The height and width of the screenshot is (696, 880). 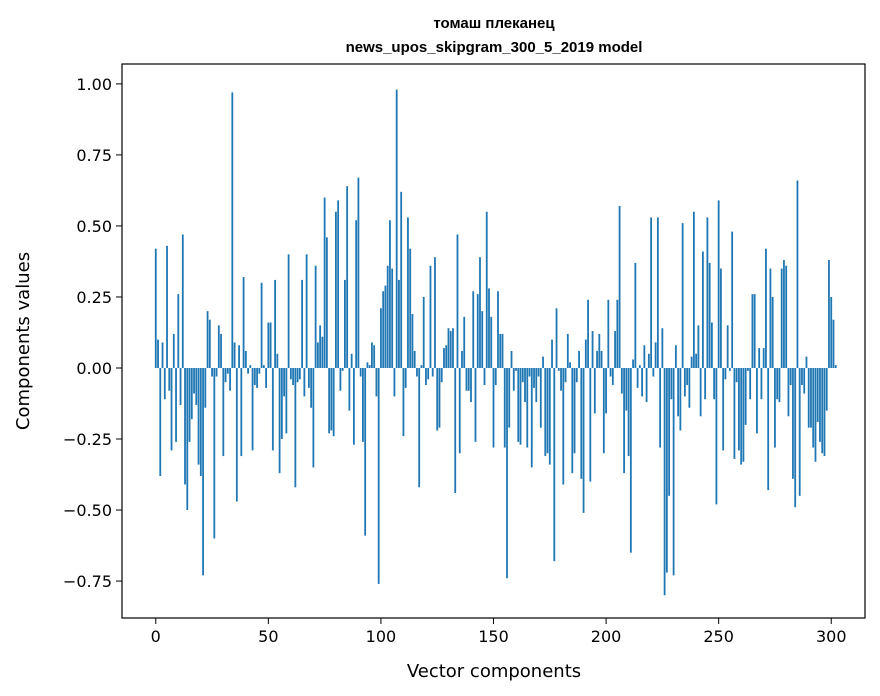 I want to click on y-tick-label: −0.75, so click(x=87, y=581).